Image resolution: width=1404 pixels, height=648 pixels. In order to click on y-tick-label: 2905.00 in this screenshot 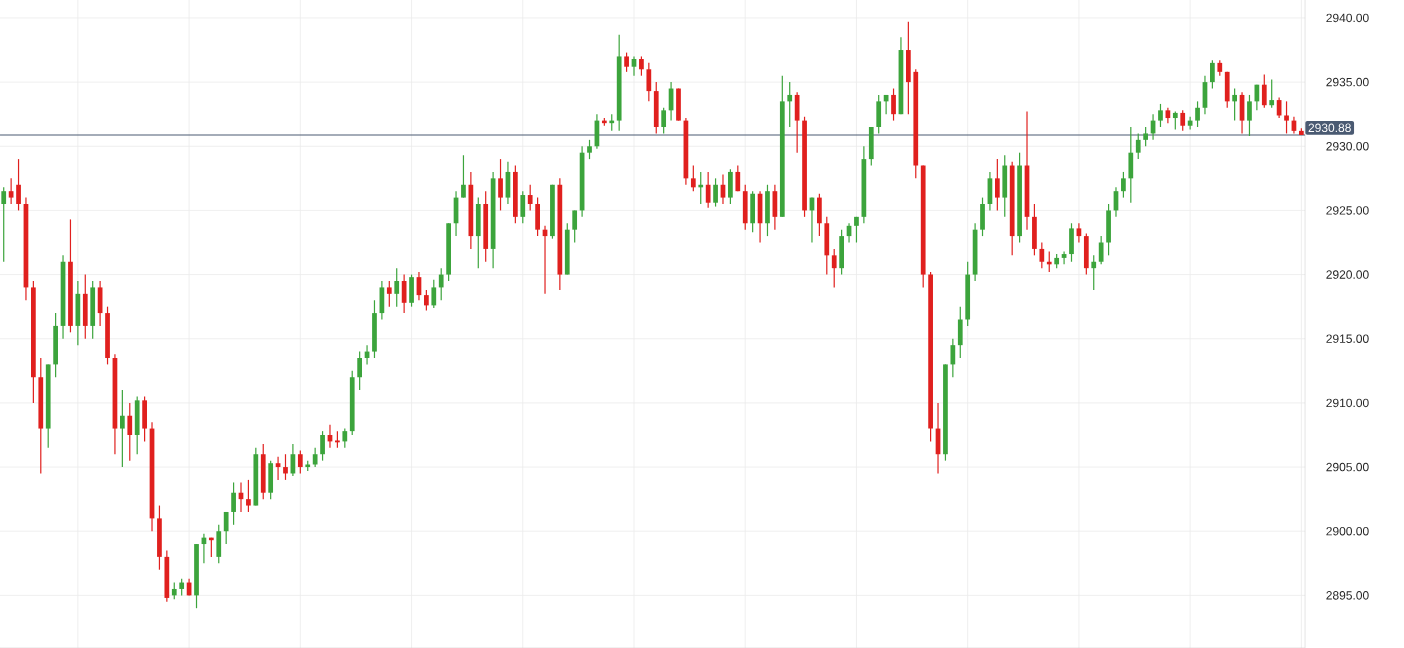, I will do `click(1347, 467)`.